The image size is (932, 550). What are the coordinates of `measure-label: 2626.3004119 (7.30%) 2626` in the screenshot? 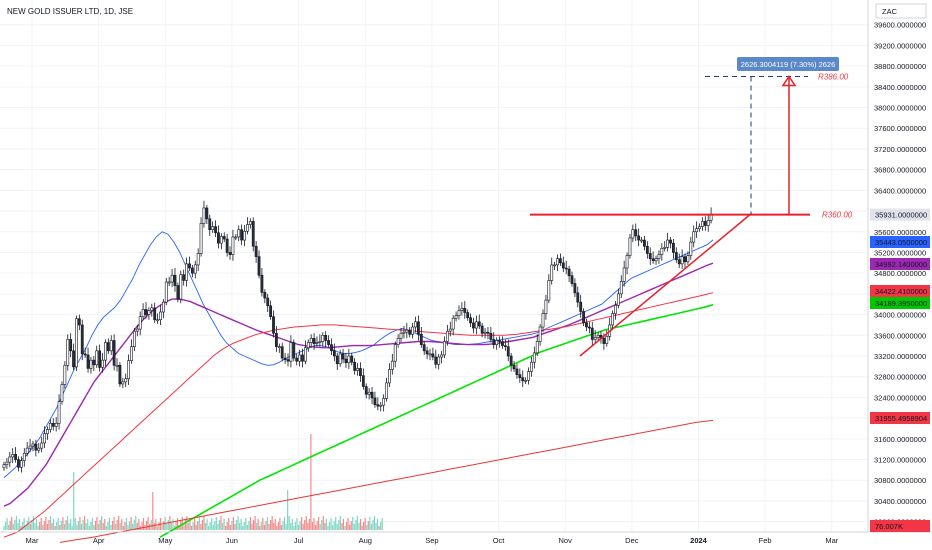 It's located at (788, 64).